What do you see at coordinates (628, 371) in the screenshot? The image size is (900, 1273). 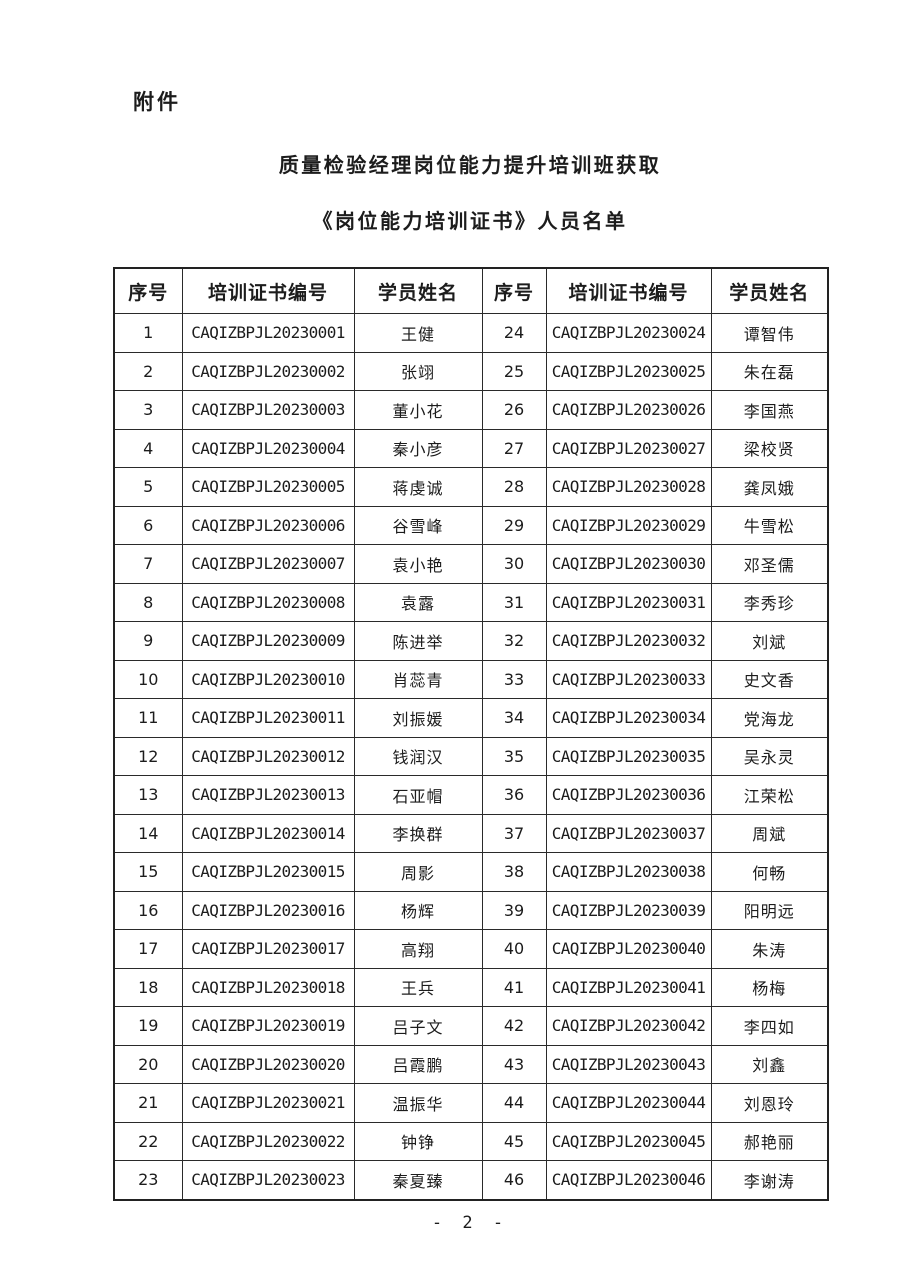 I see `cert-number-cell: CAQIZBPJL20230025` at bounding box center [628, 371].